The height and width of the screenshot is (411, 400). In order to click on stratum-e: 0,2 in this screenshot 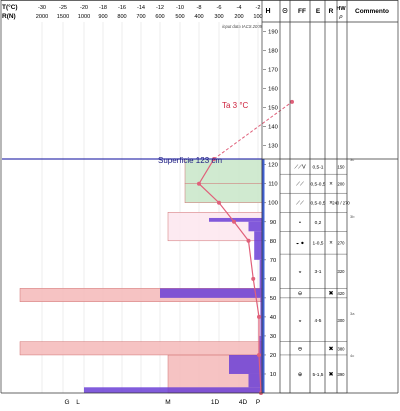, I will do `click(318, 223)`.